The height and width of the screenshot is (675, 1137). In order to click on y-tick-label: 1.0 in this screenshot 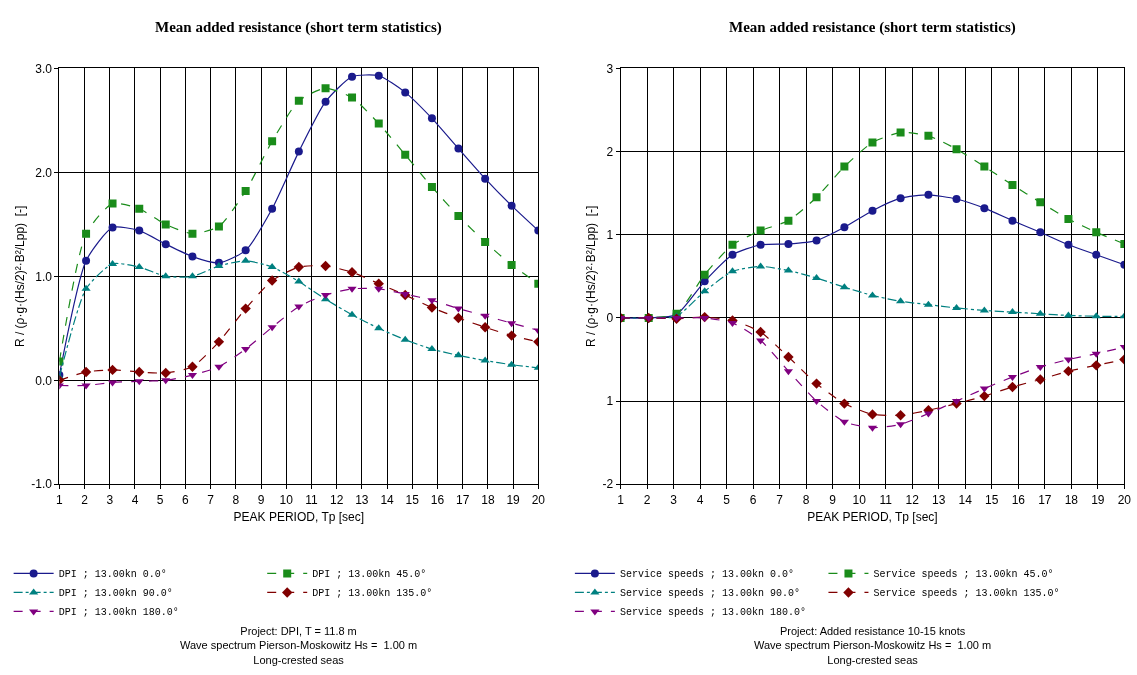, I will do `click(44, 276)`.